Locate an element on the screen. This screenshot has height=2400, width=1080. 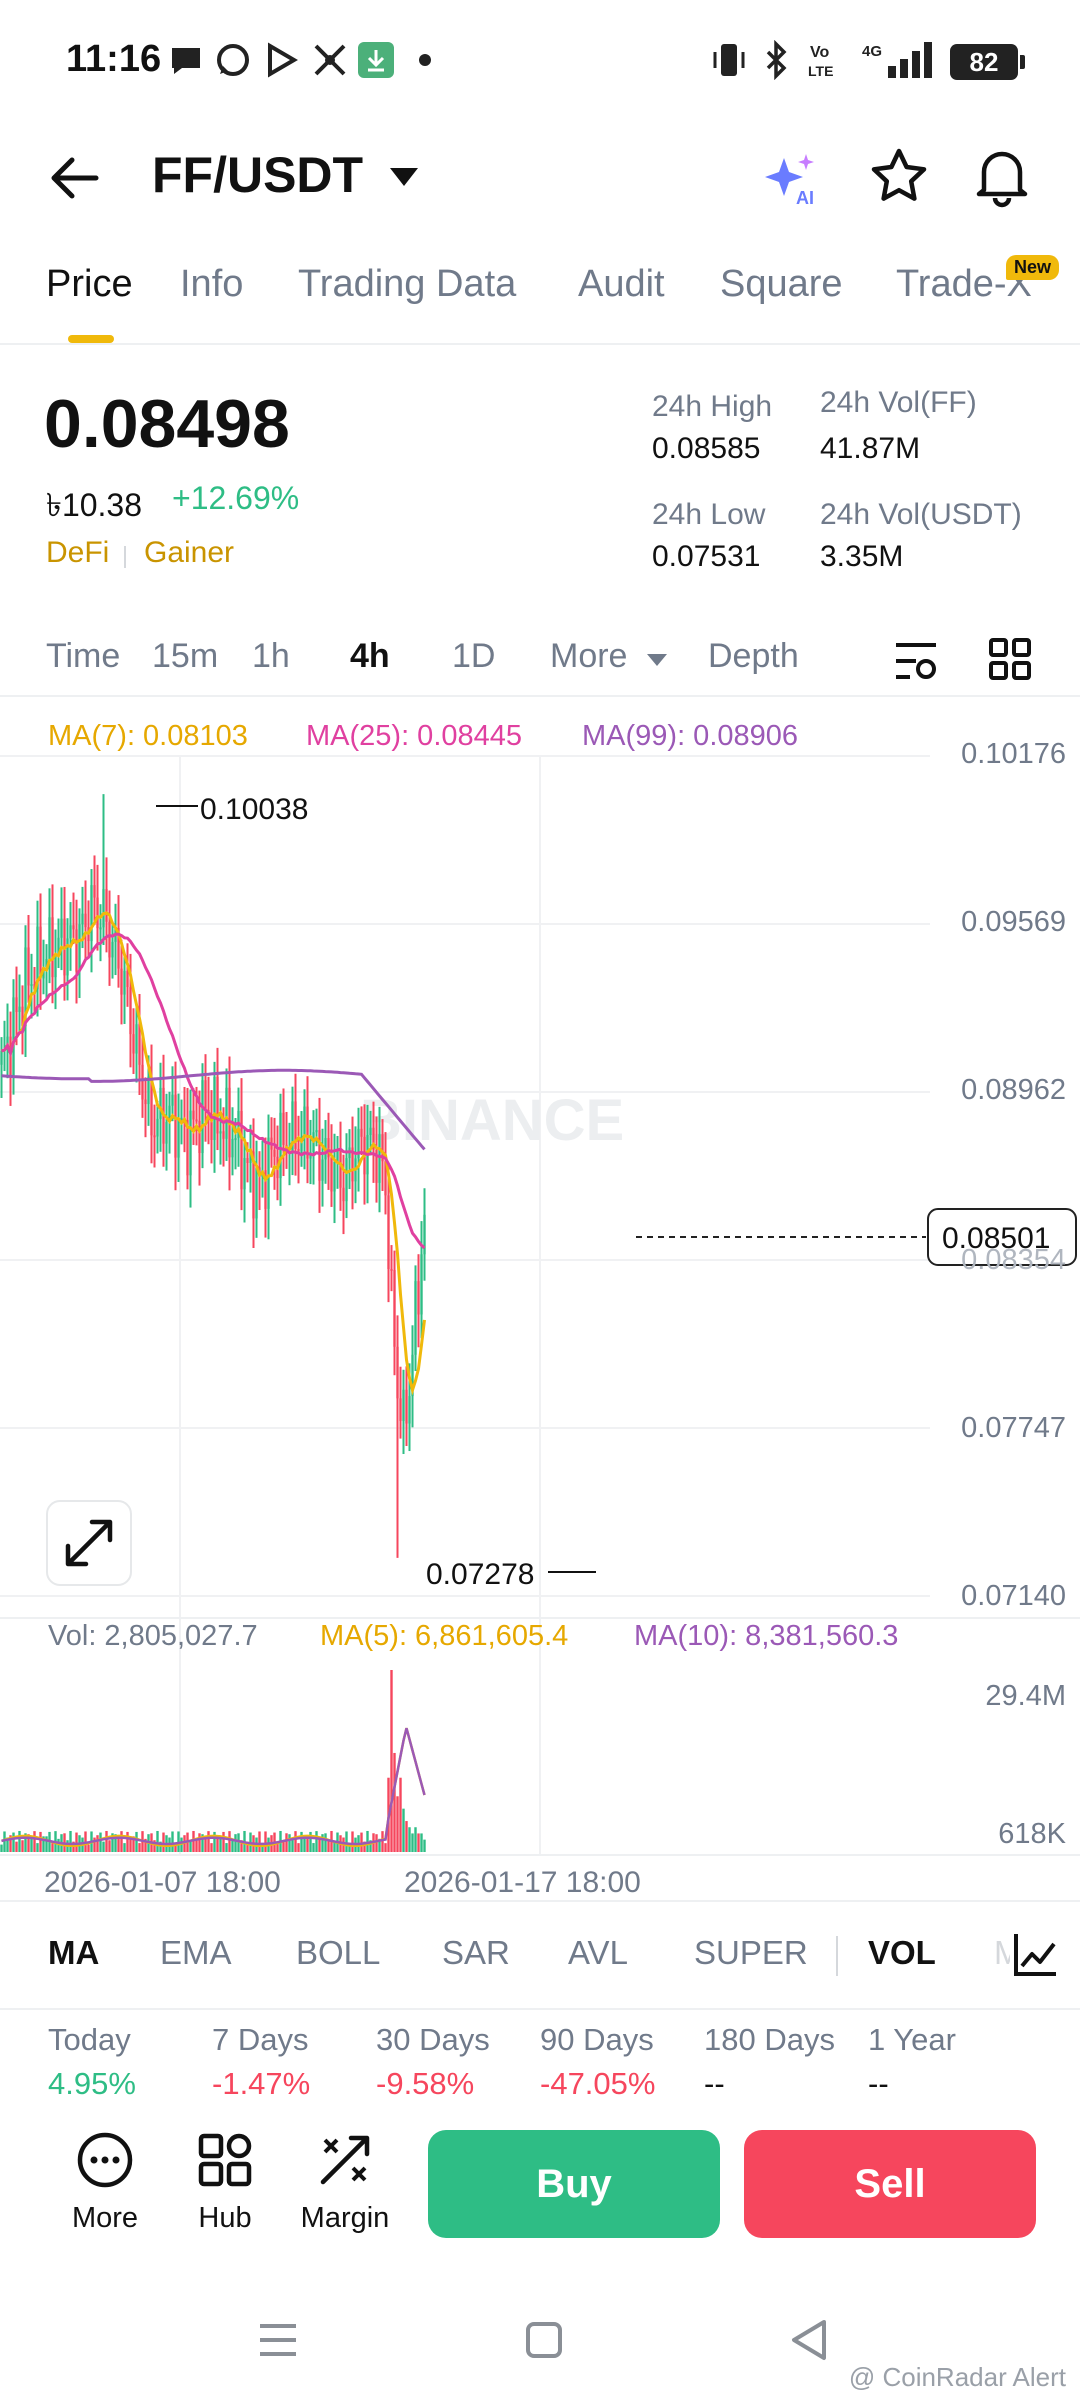
hub-button: Hub is located at coordinates (225, 2185).